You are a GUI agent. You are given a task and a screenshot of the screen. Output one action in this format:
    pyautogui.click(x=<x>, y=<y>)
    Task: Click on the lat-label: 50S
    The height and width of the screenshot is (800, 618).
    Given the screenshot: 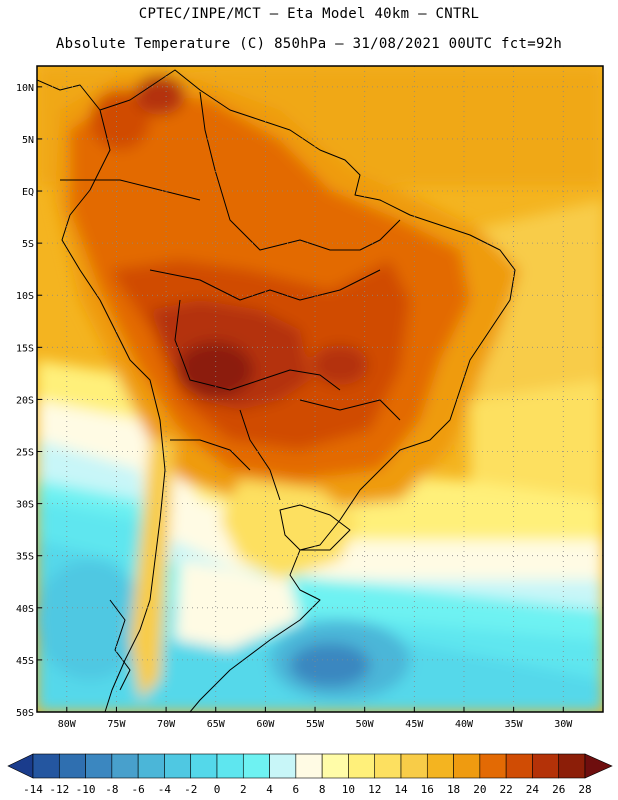 What is the action you would take?
    pyautogui.click(x=25, y=713)
    